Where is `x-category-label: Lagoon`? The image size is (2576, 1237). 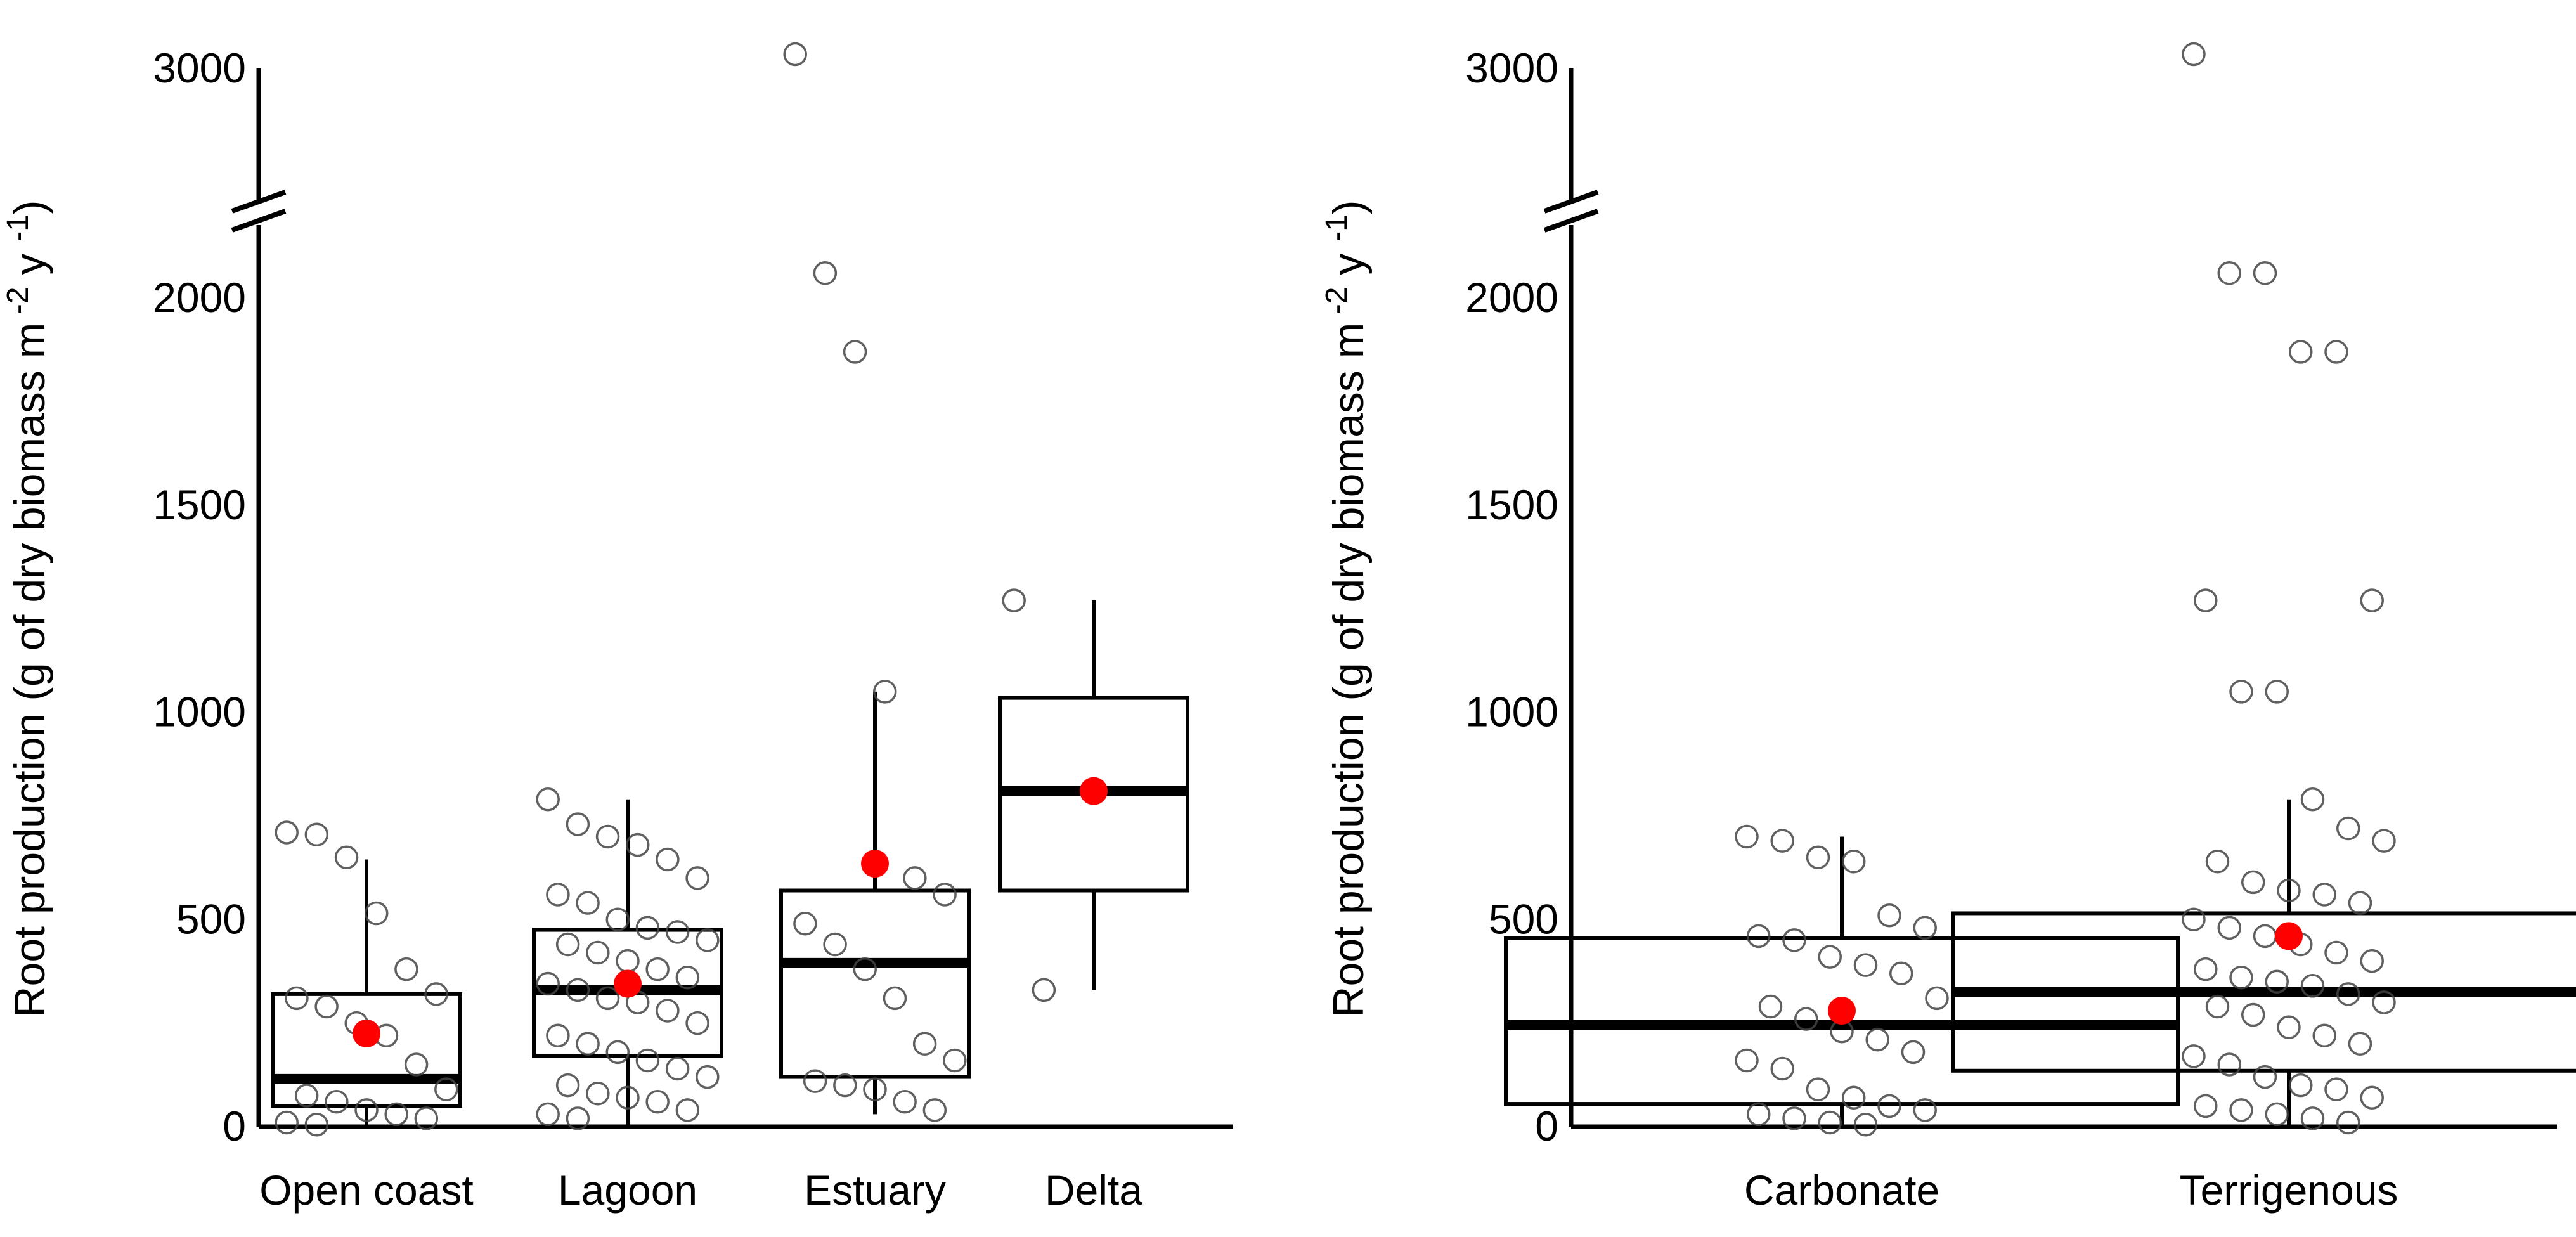
x-category-label: Lagoon is located at coordinates (627, 1190).